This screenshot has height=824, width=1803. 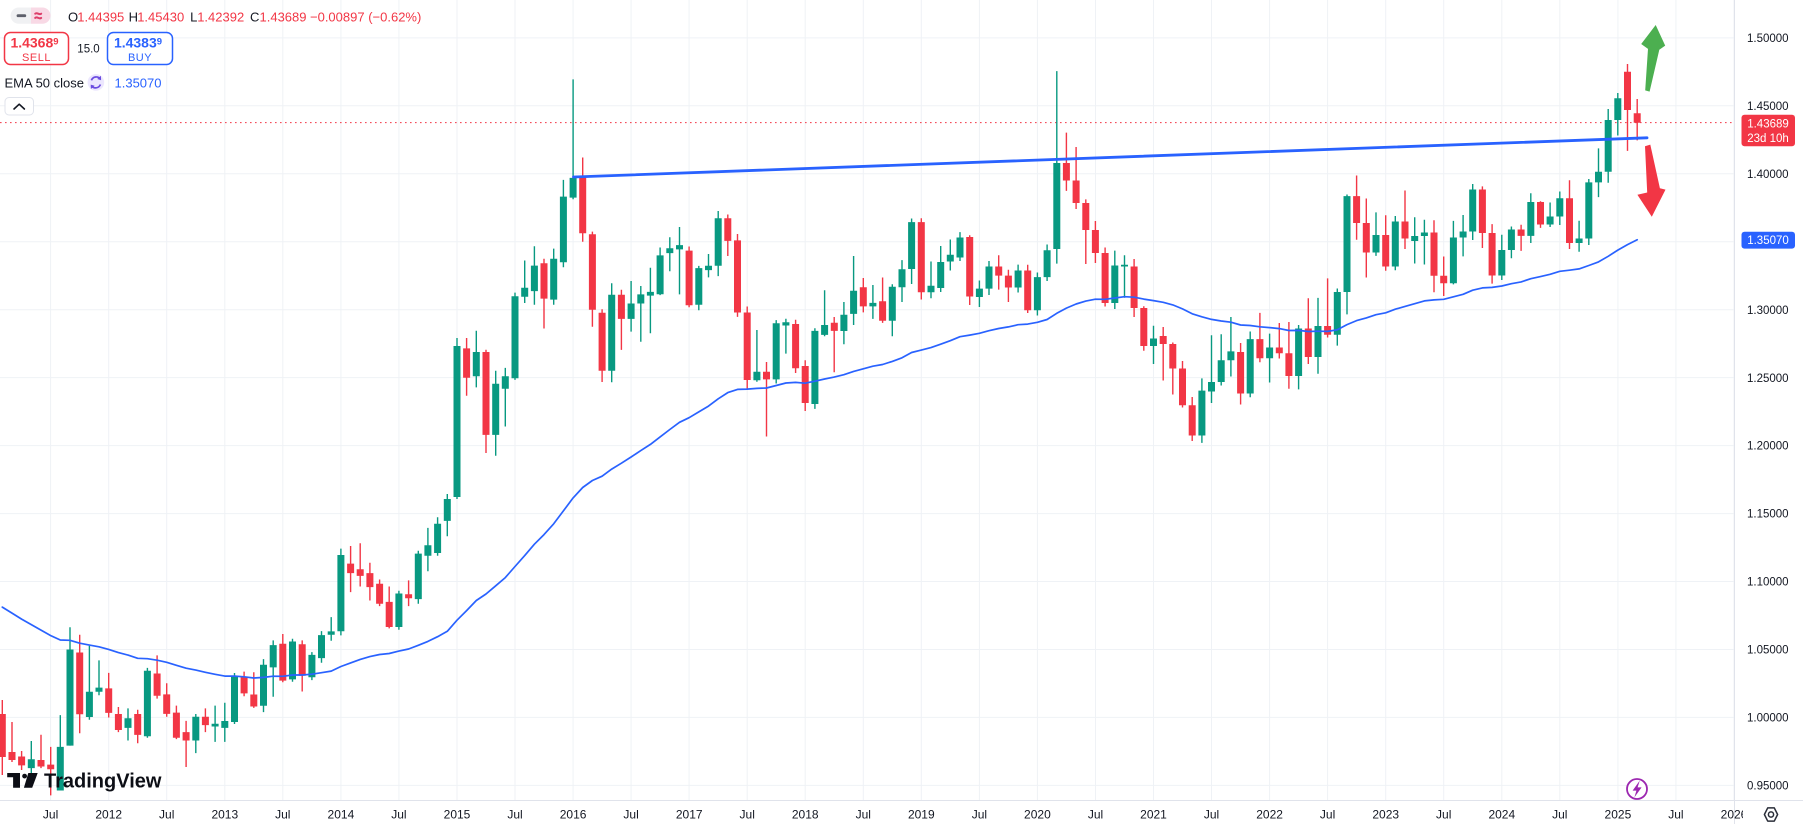 What do you see at coordinates (457, 815) in the screenshot?
I see `svg-text: 2015` at bounding box center [457, 815].